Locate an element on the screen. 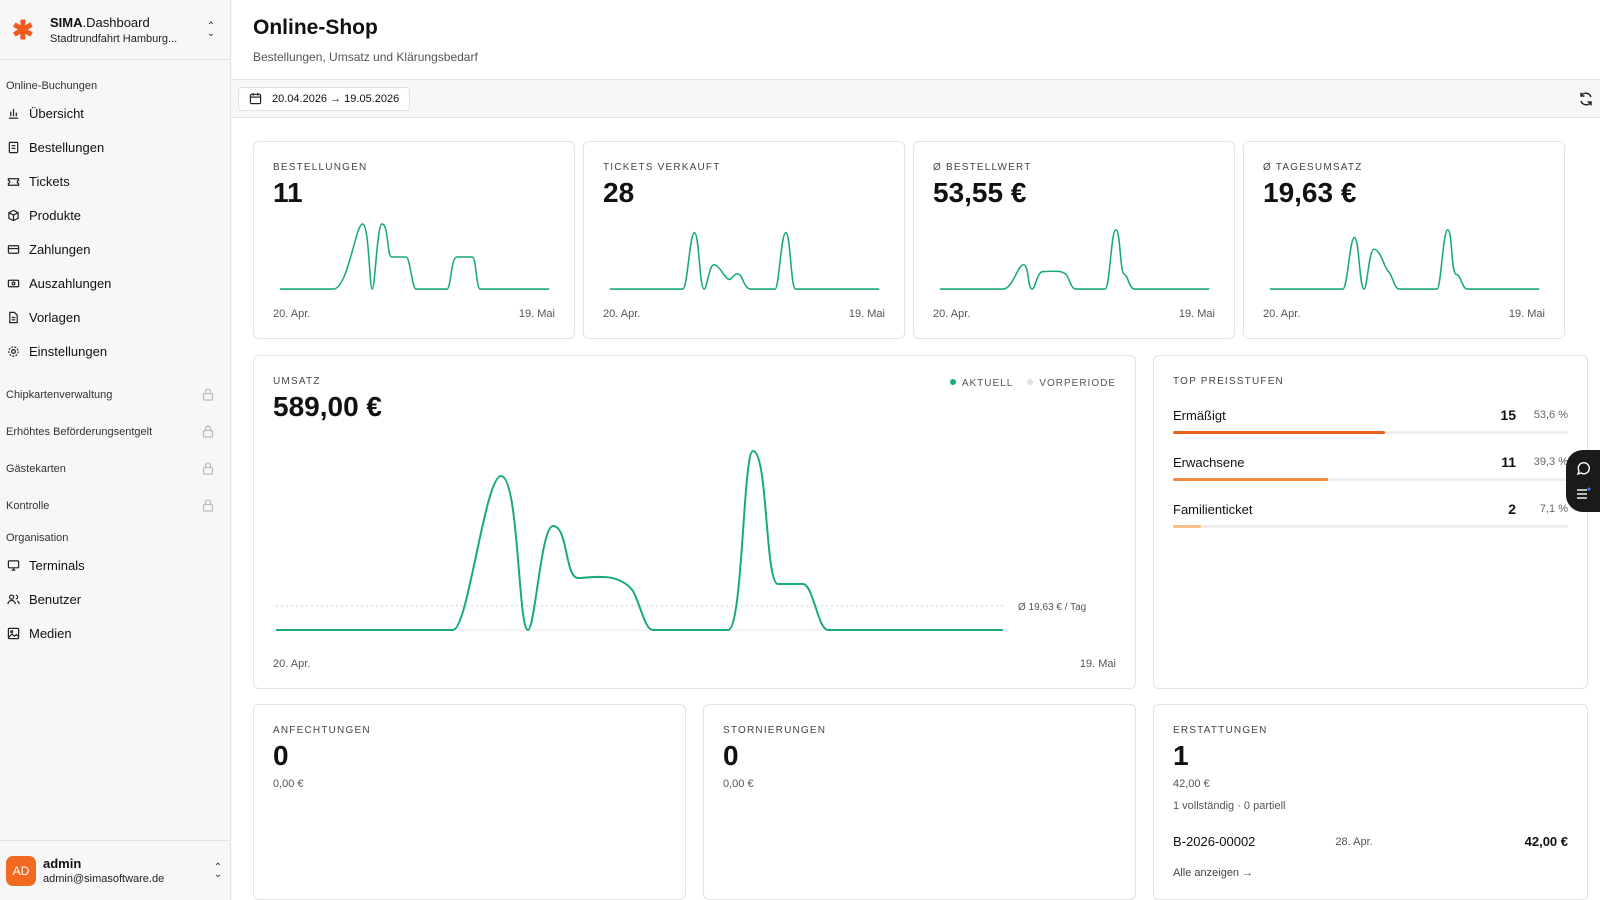  sidebar-item-benutzer: Benutzer is located at coordinates (115, 599).